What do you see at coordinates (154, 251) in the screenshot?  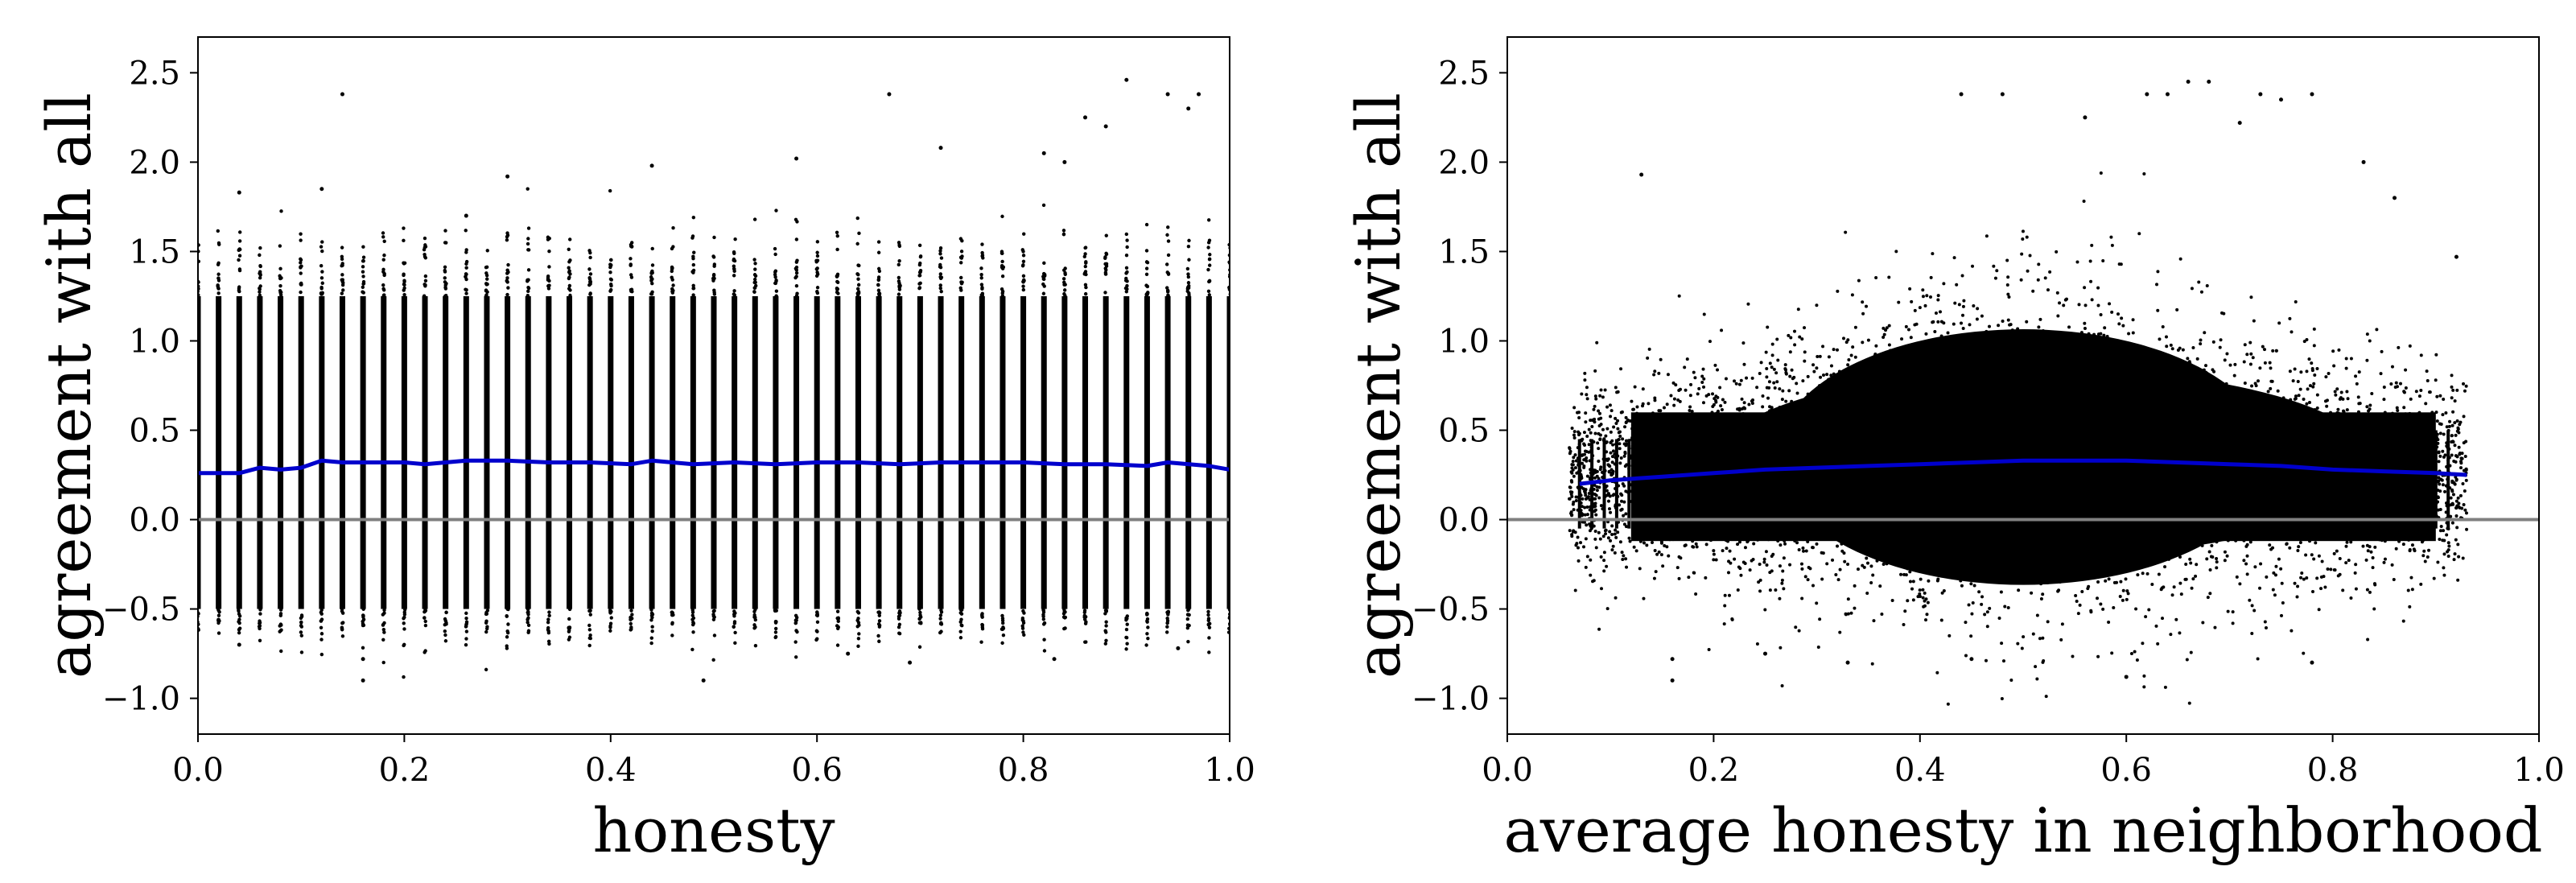 I see `y-tick-label: 1.5` at bounding box center [154, 251].